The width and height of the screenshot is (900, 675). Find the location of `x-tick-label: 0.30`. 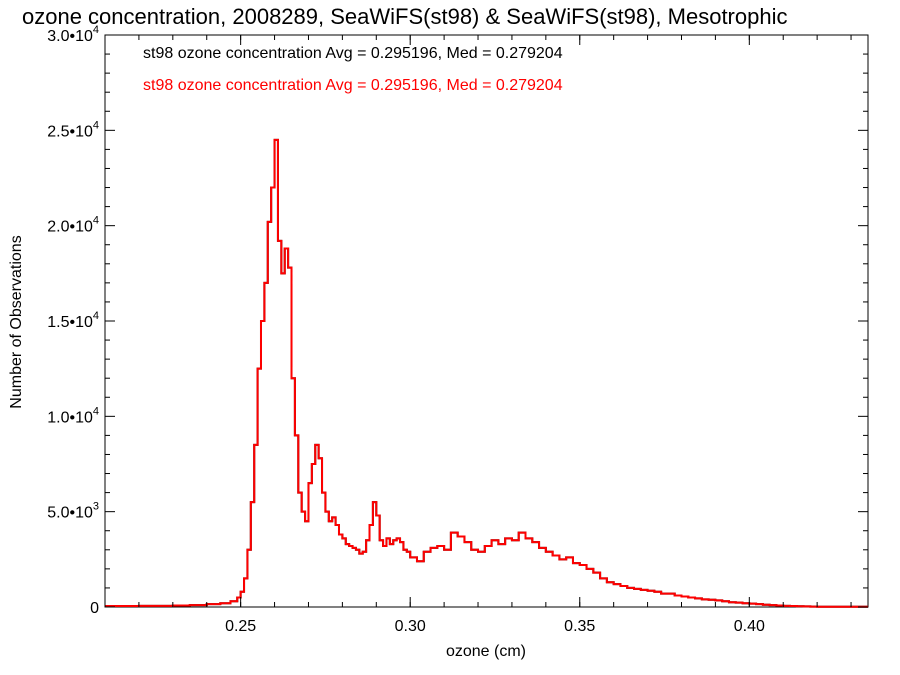

x-tick-label: 0.30 is located at coordinates (410, 626).